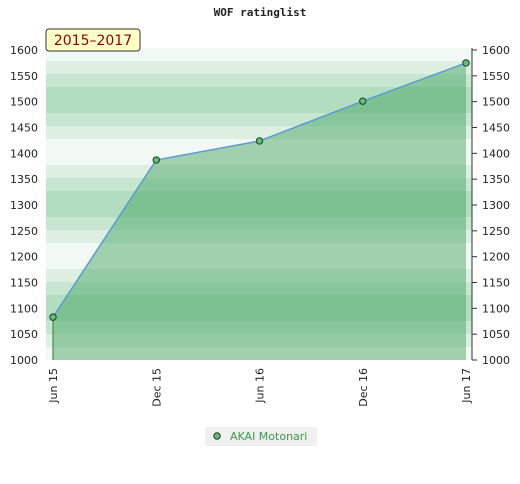  Describe the element at coordinates (24, 76) in the screenshot. I see `y-tick-label: 1550` at that location.